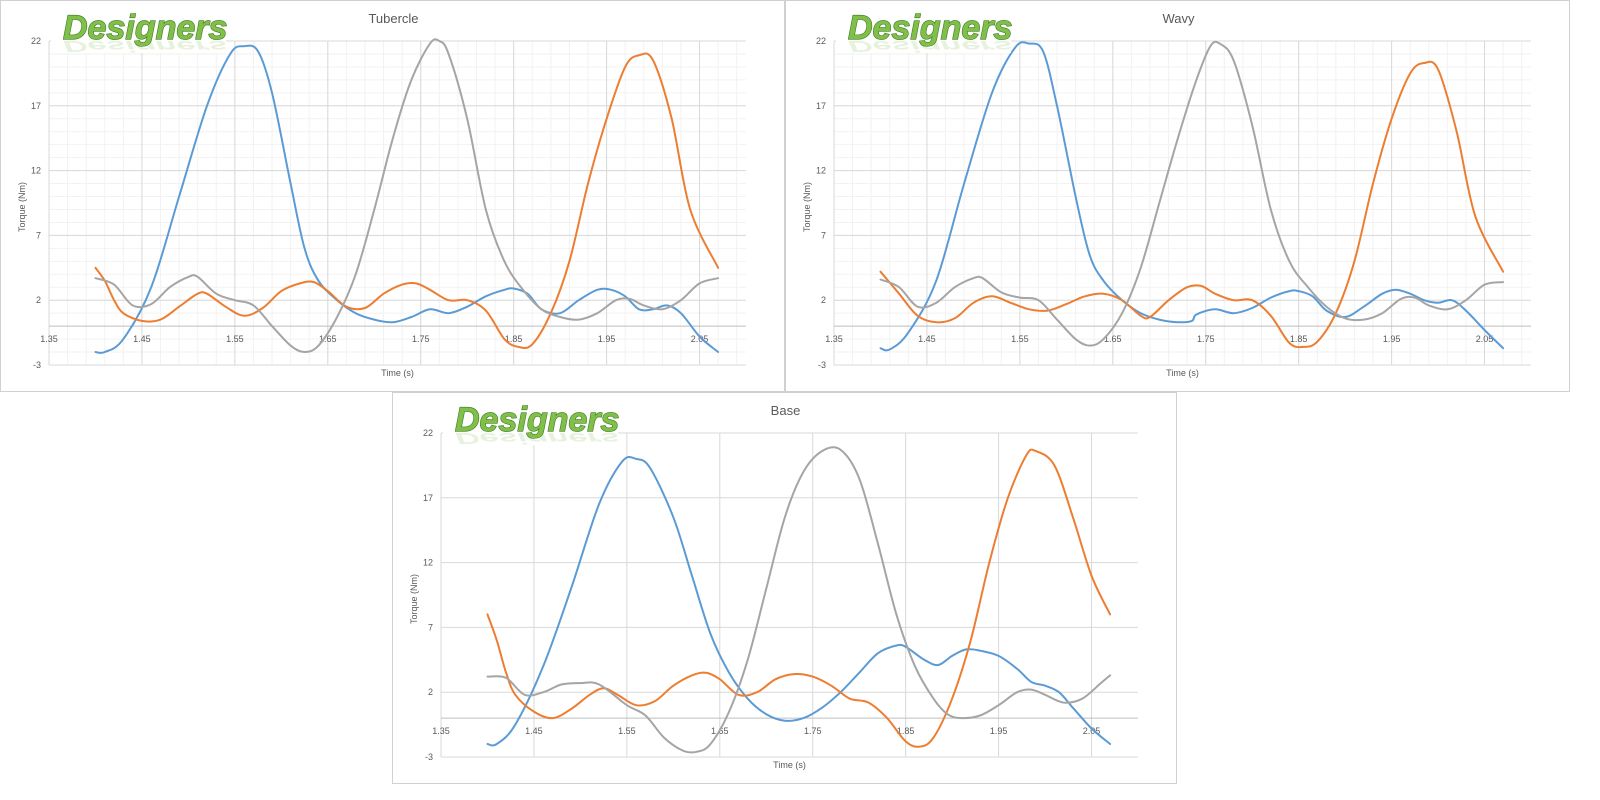 The height and width of the screenshot is (800, 1600). I want to click on chart-title: Wavy, so click(1178, 18).